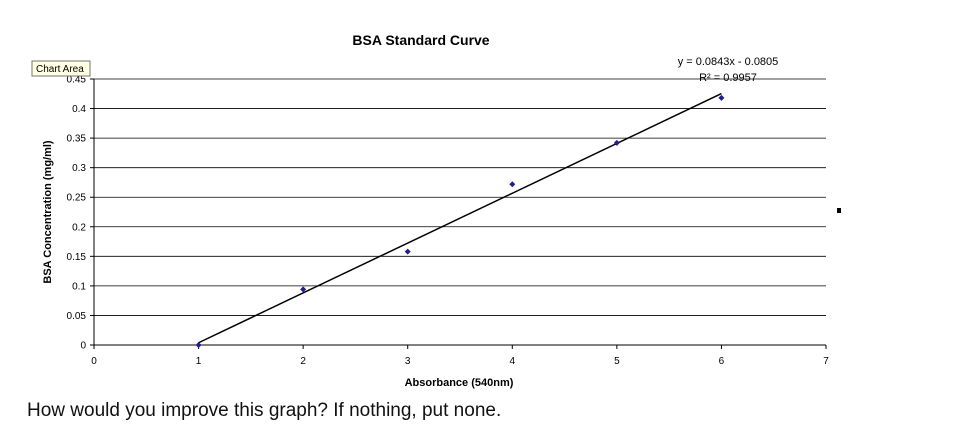 The width and height of the screenshot is (955, 443). What do you see at coordinates (728, 62) in the screenshot?
I see `trendline-equation: y = 0.0843x - 0.0805` at bounding box center [728, 62].